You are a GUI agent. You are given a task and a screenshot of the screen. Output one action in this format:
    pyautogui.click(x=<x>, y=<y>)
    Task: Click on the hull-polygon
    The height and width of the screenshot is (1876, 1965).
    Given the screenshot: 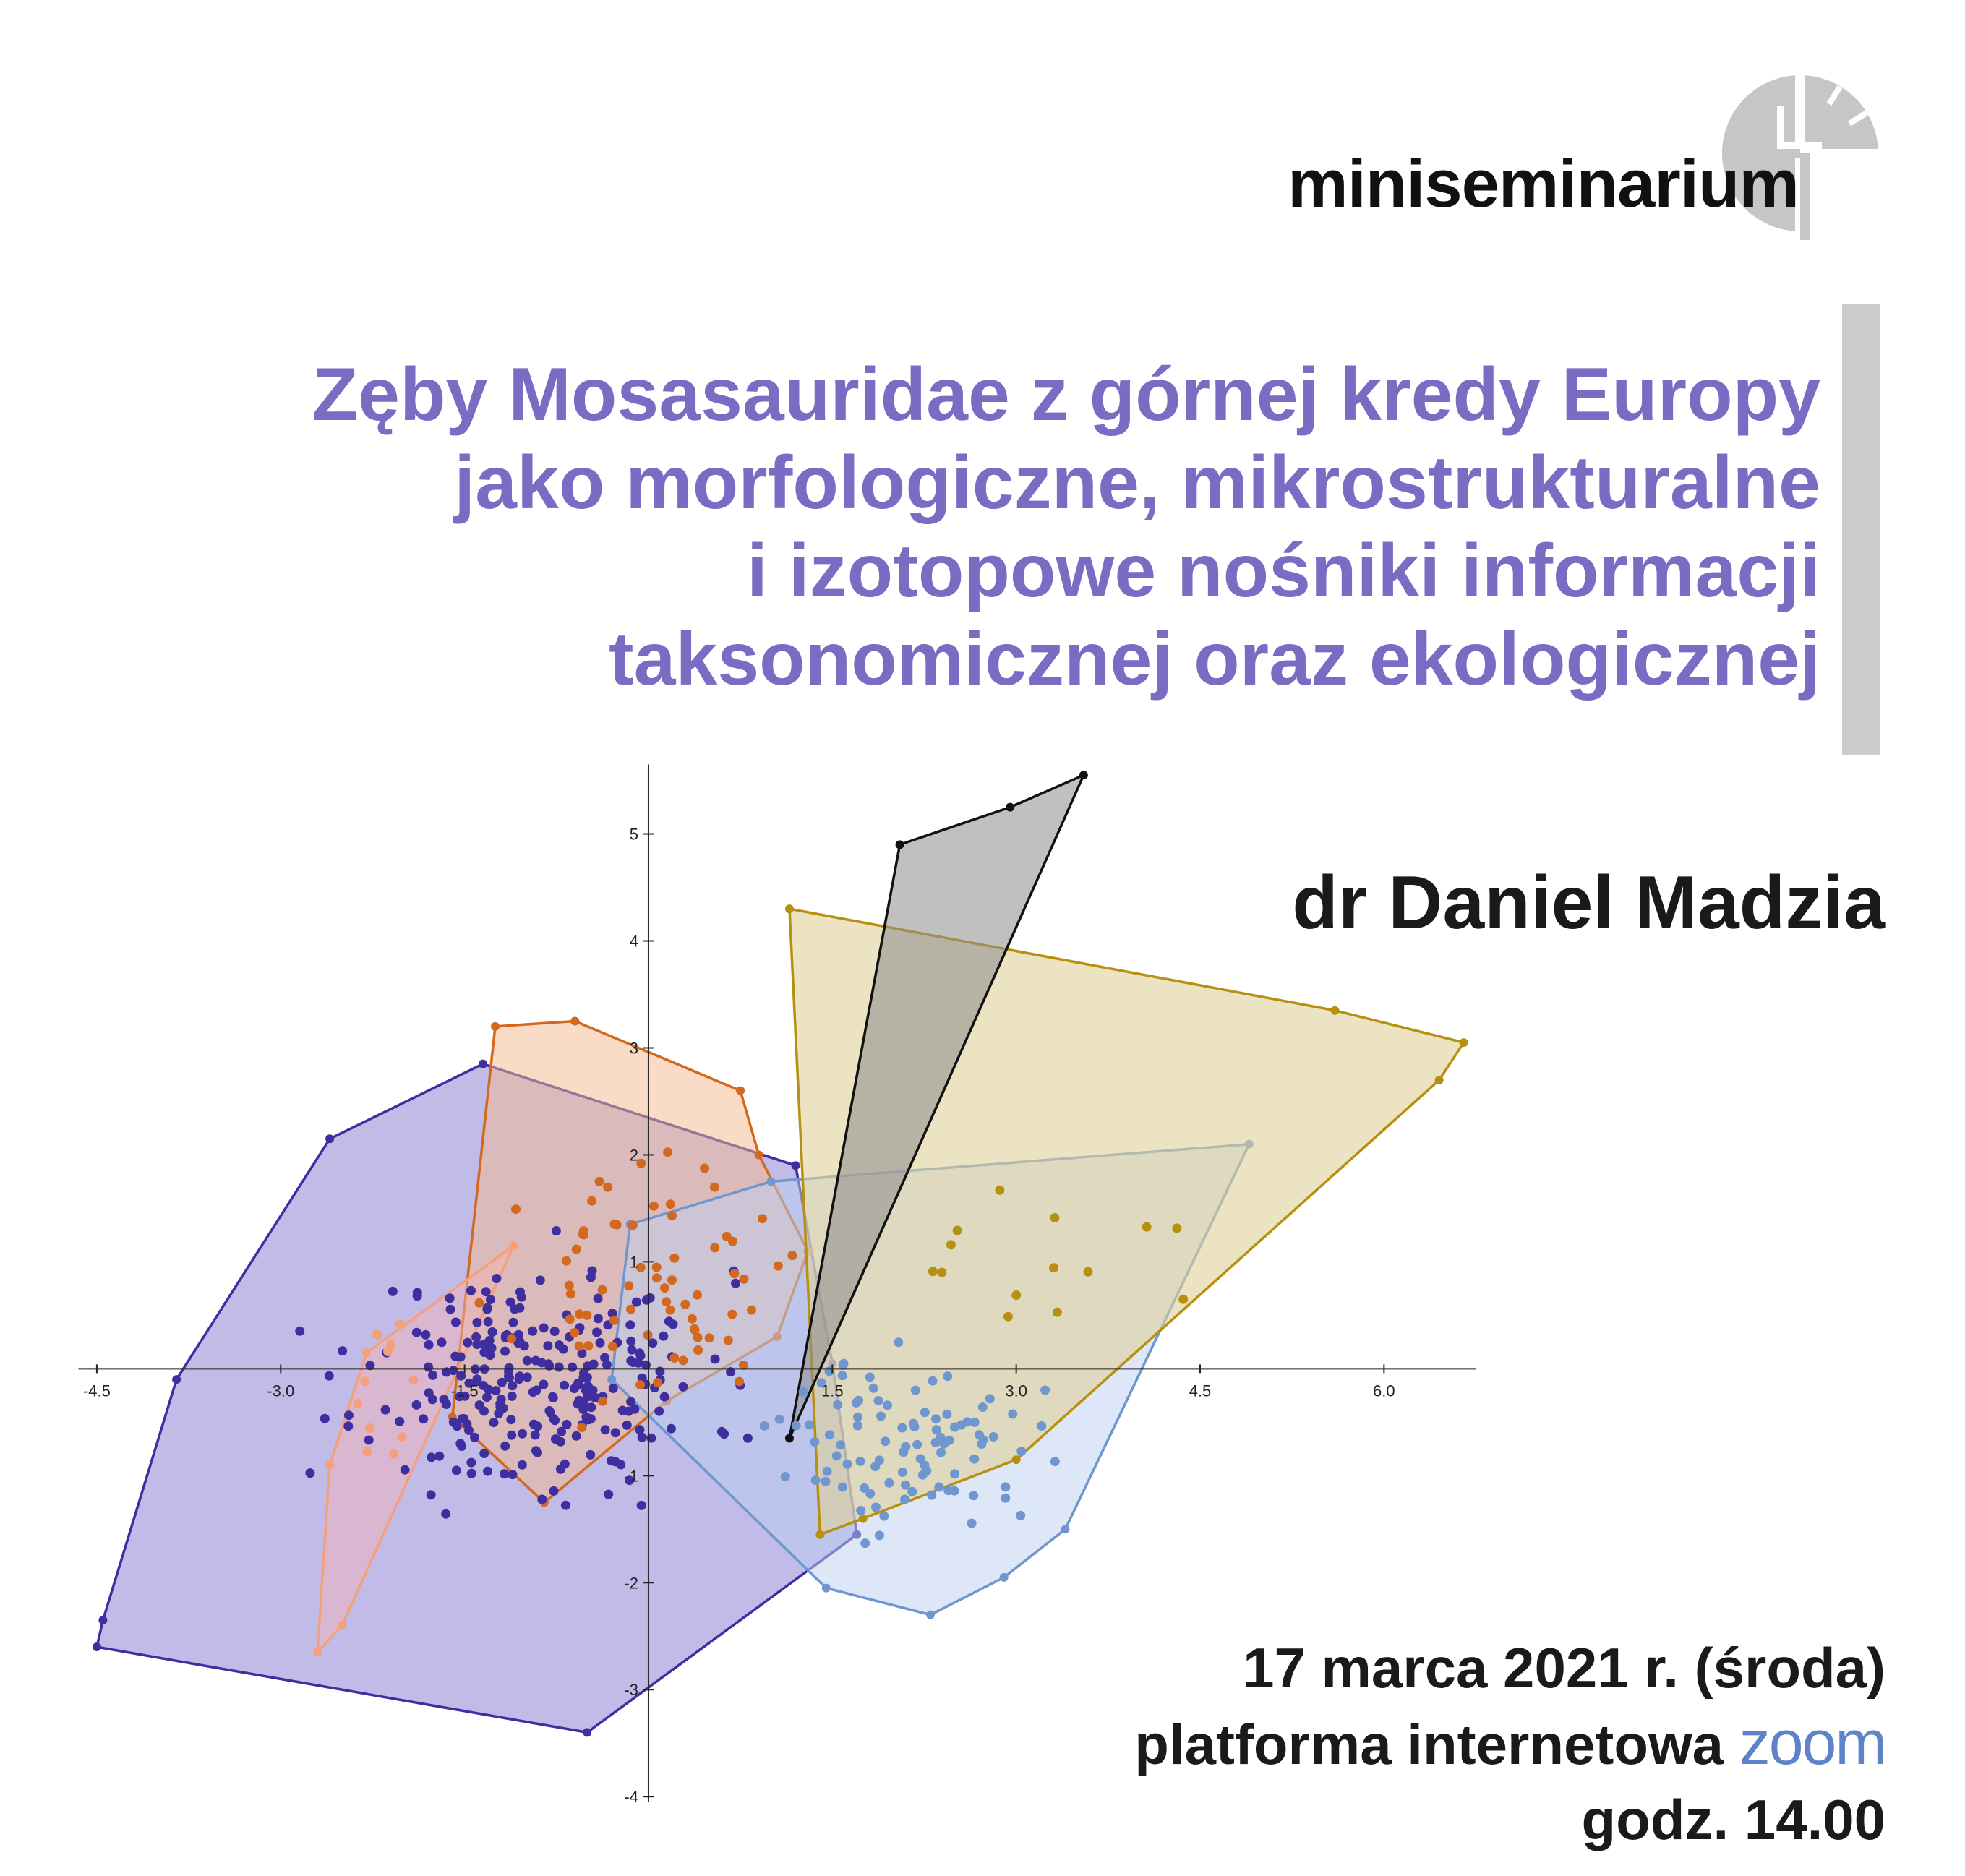 What is the action you would take?
    pyautogui.click(x=1127, y=1221)
    